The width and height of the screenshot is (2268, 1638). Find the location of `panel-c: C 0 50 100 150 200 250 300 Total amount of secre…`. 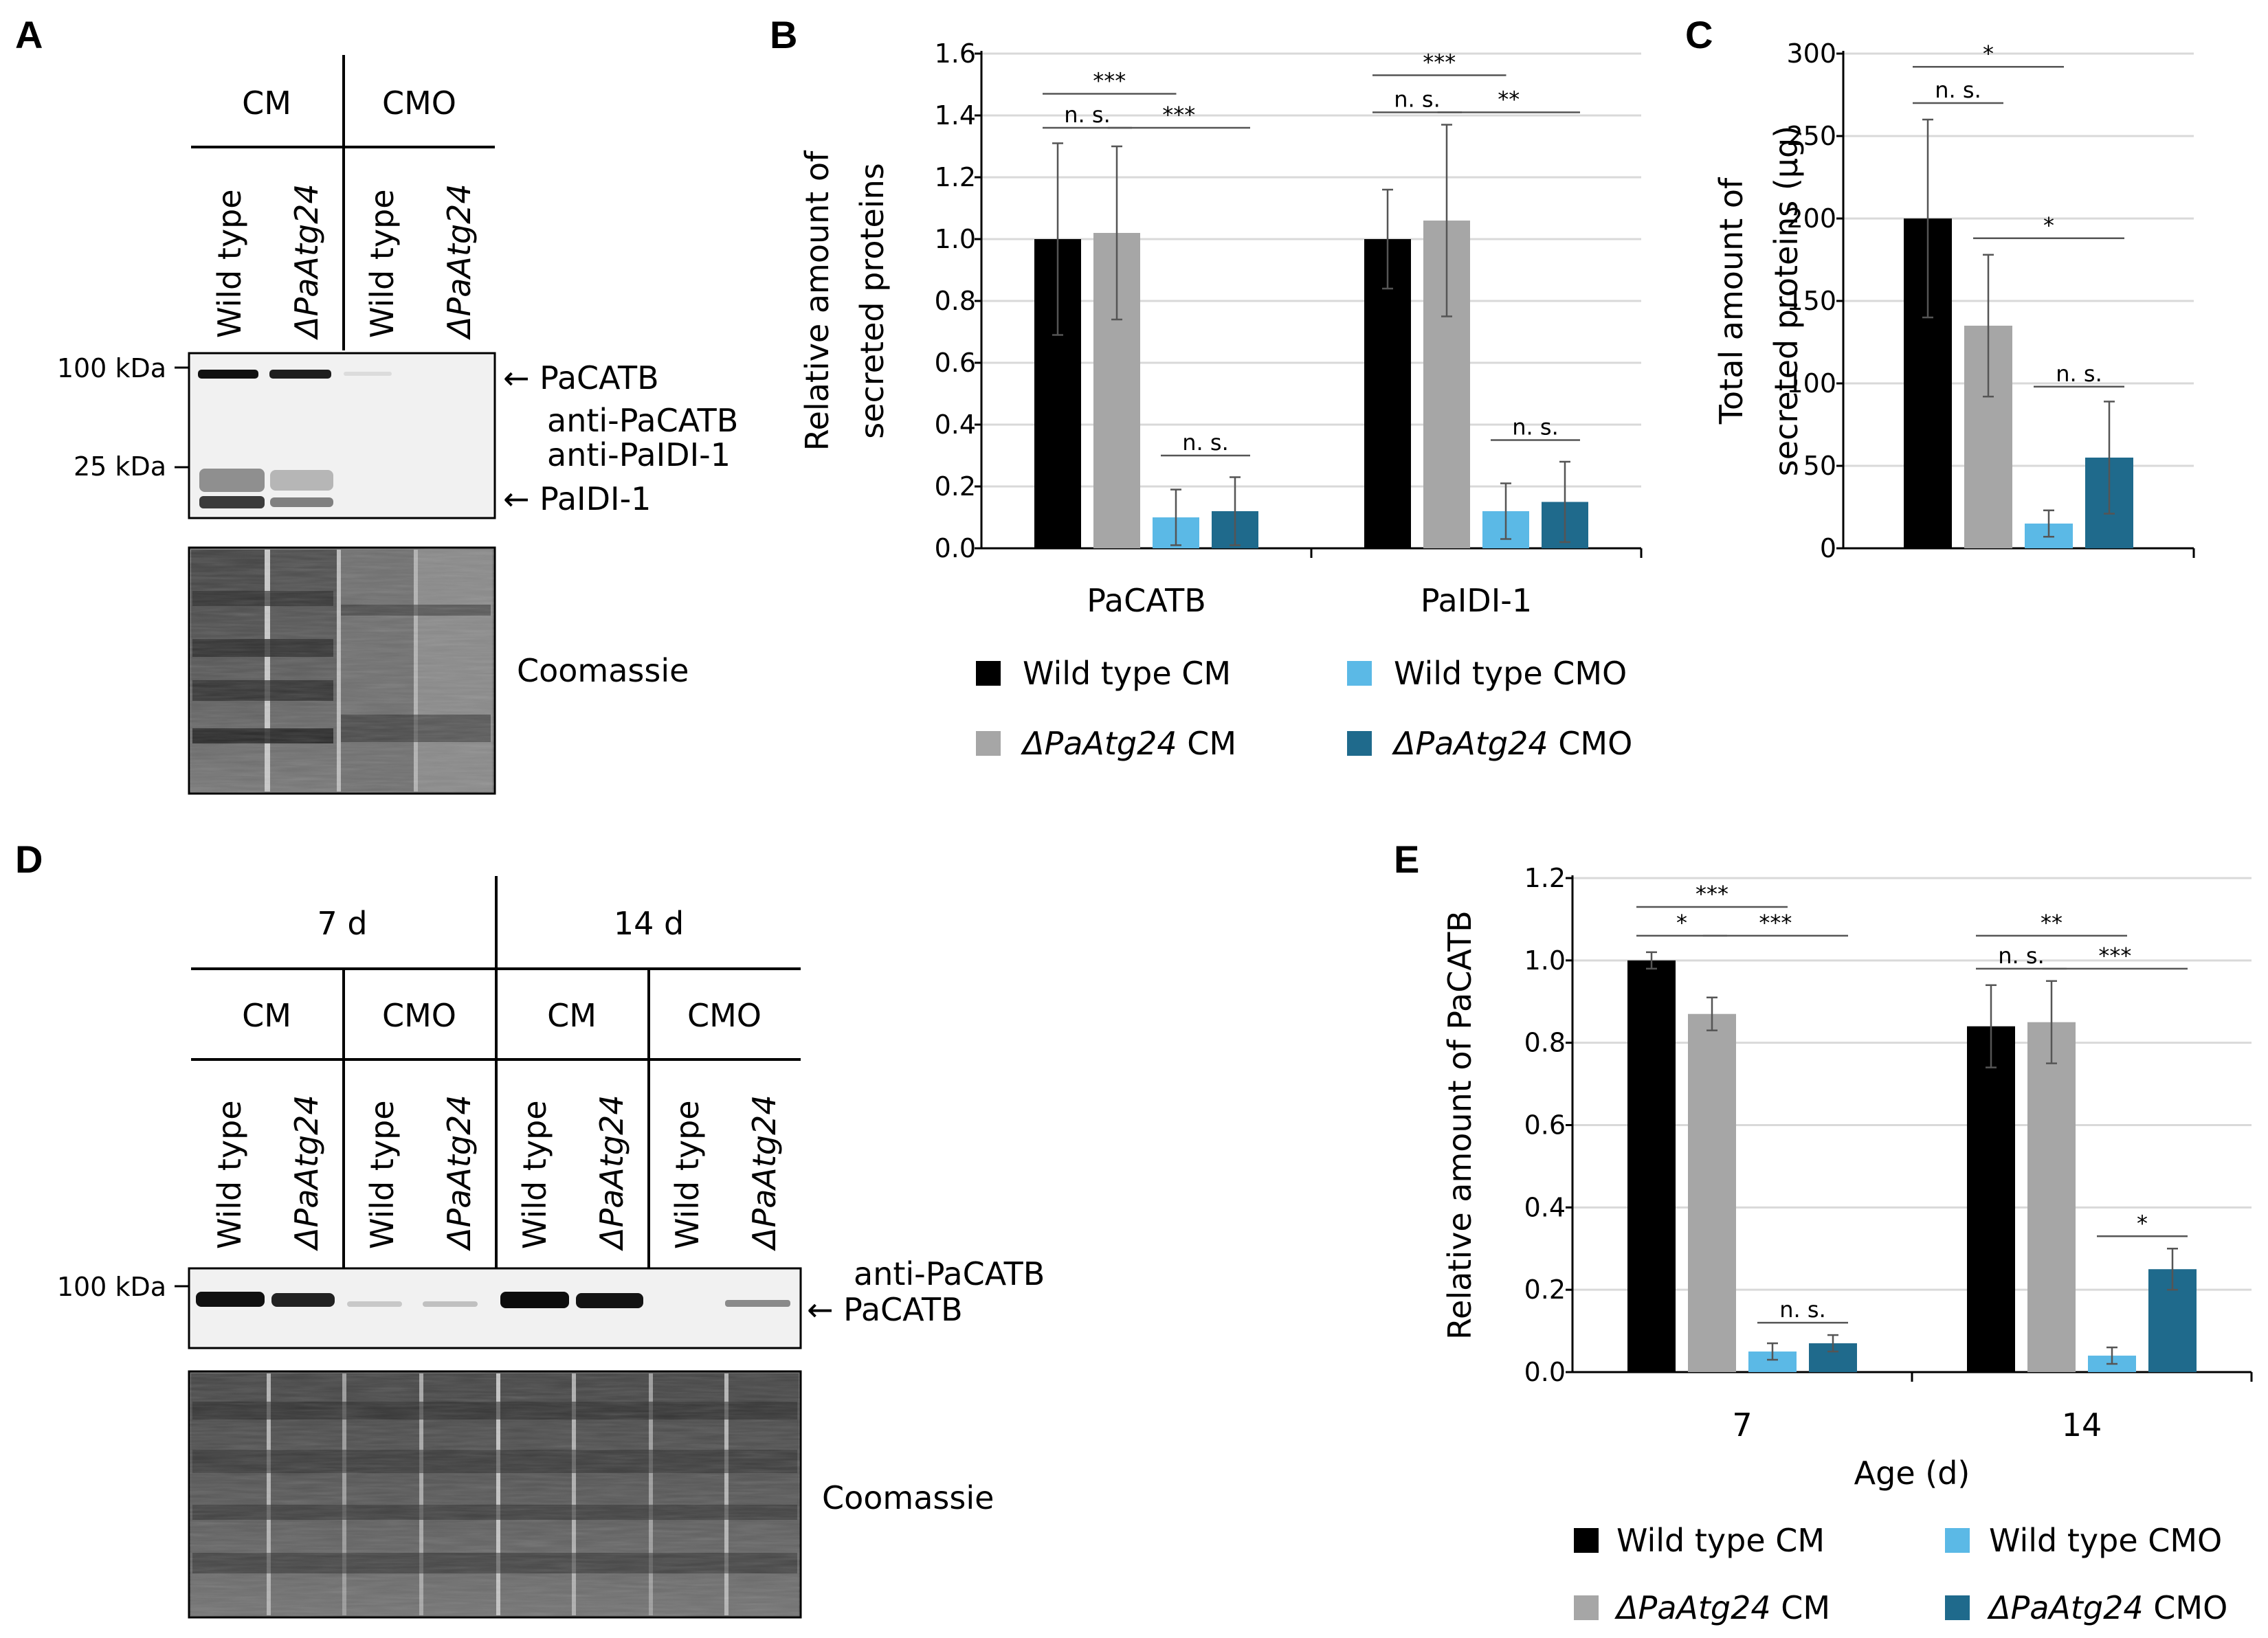

panel-c: C 0 50 100 150 200 250 300 Total amount of secre… is located at coordinates (1940, 288).